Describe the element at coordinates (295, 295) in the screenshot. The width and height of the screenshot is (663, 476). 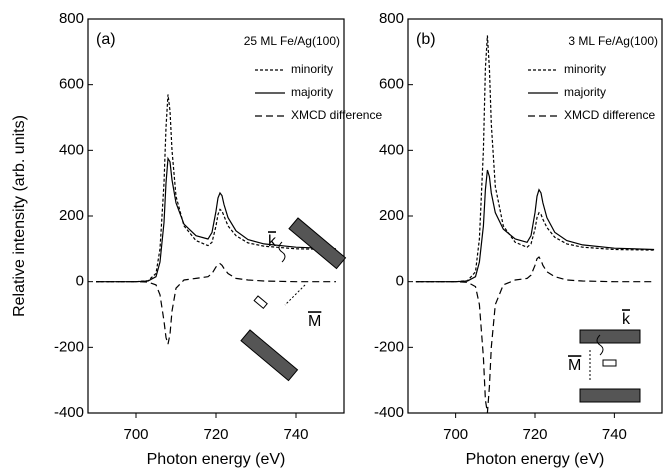
I see `arrow` at that location.